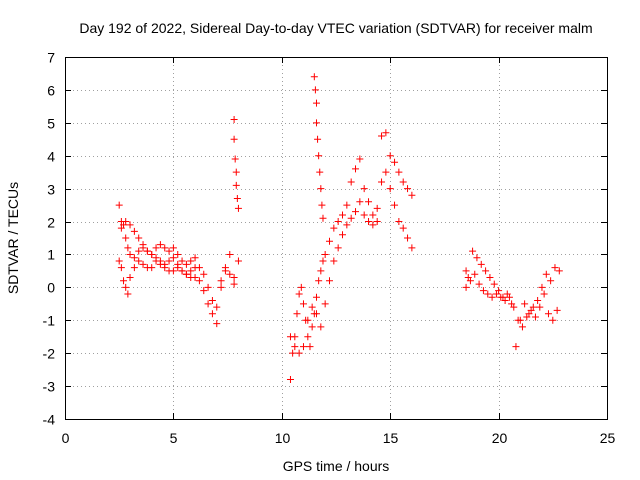 This screenshot has width=640, height=480. Describe the element at coordinates (66, 438) in the screenshot. I see `x-tick-label: 0` at that location.